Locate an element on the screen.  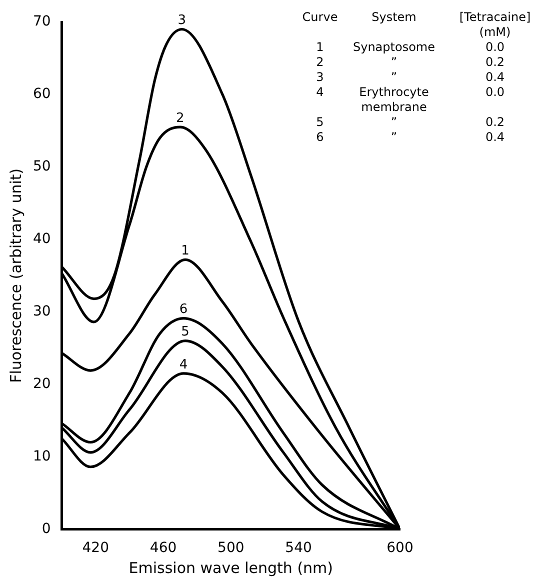
series-label: 1 is located at coordinates (185, 251).